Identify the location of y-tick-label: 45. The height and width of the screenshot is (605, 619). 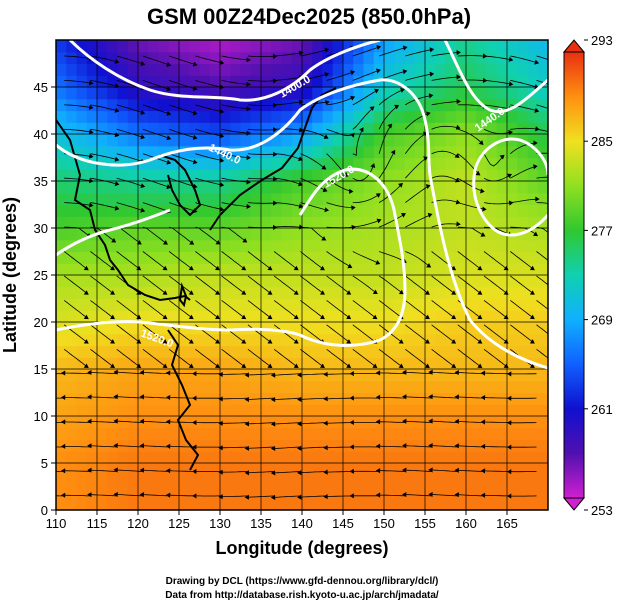
(41, 87).